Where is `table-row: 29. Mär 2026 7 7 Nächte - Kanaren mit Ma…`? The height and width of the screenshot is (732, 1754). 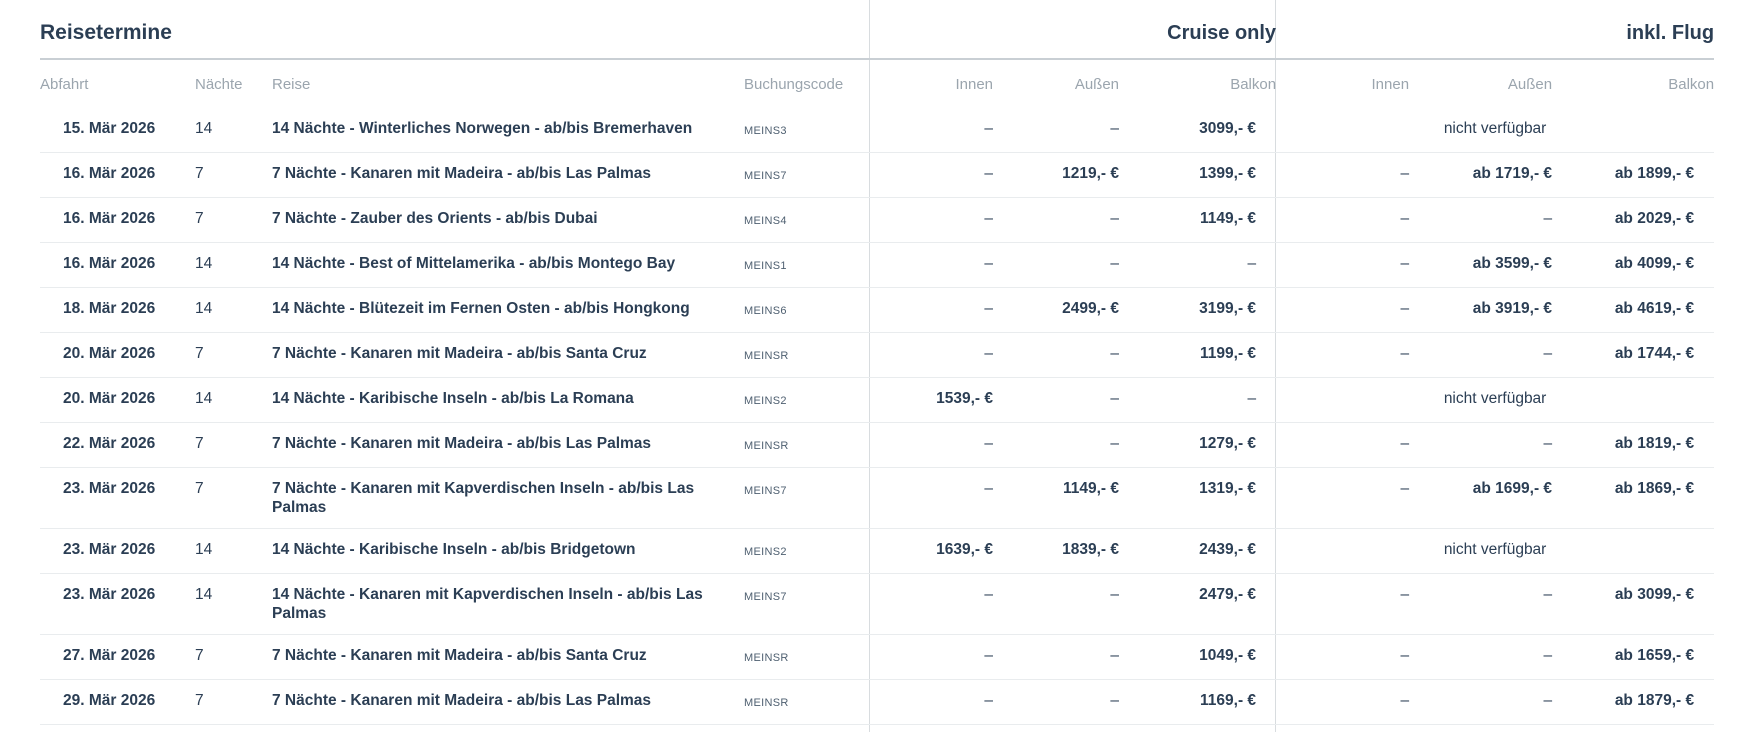 table-row: 29. Mär 2026 7 7 Nächte - Kanaren mit Ma… is located at coordinates (877, 702).